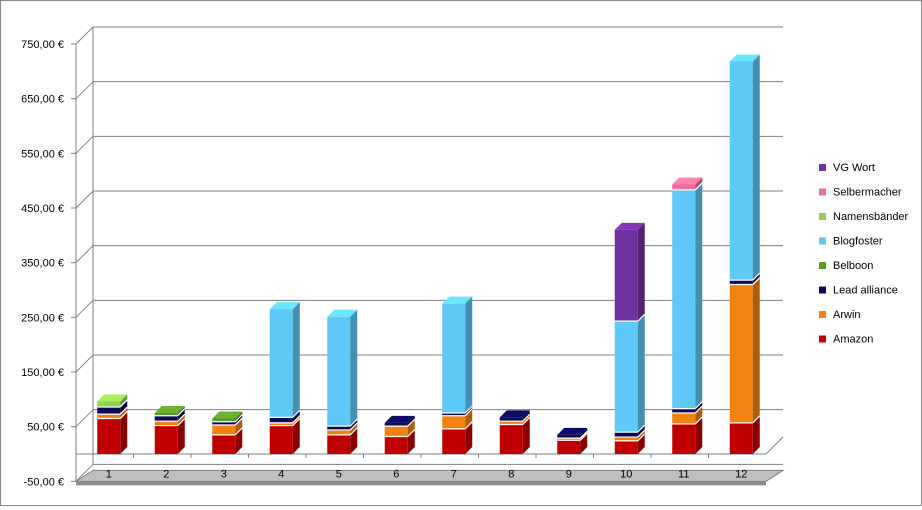 The image size is (922, 510). I want to click on x-tick-label: 8, so click(511, 474).